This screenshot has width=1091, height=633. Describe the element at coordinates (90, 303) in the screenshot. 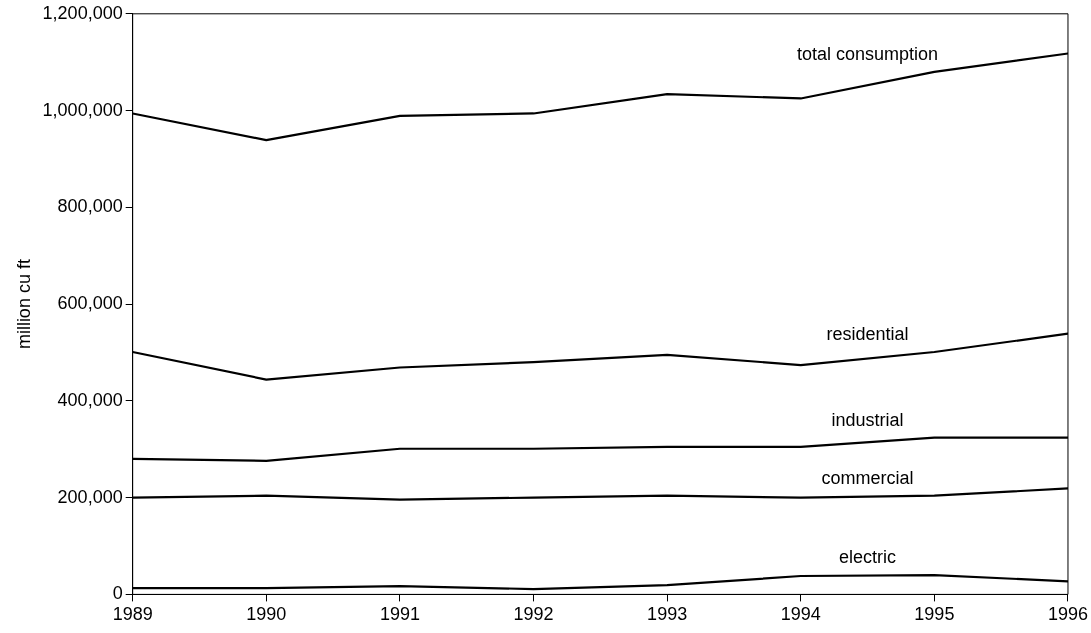

I see `y-tick-label: 600,000` at that location.